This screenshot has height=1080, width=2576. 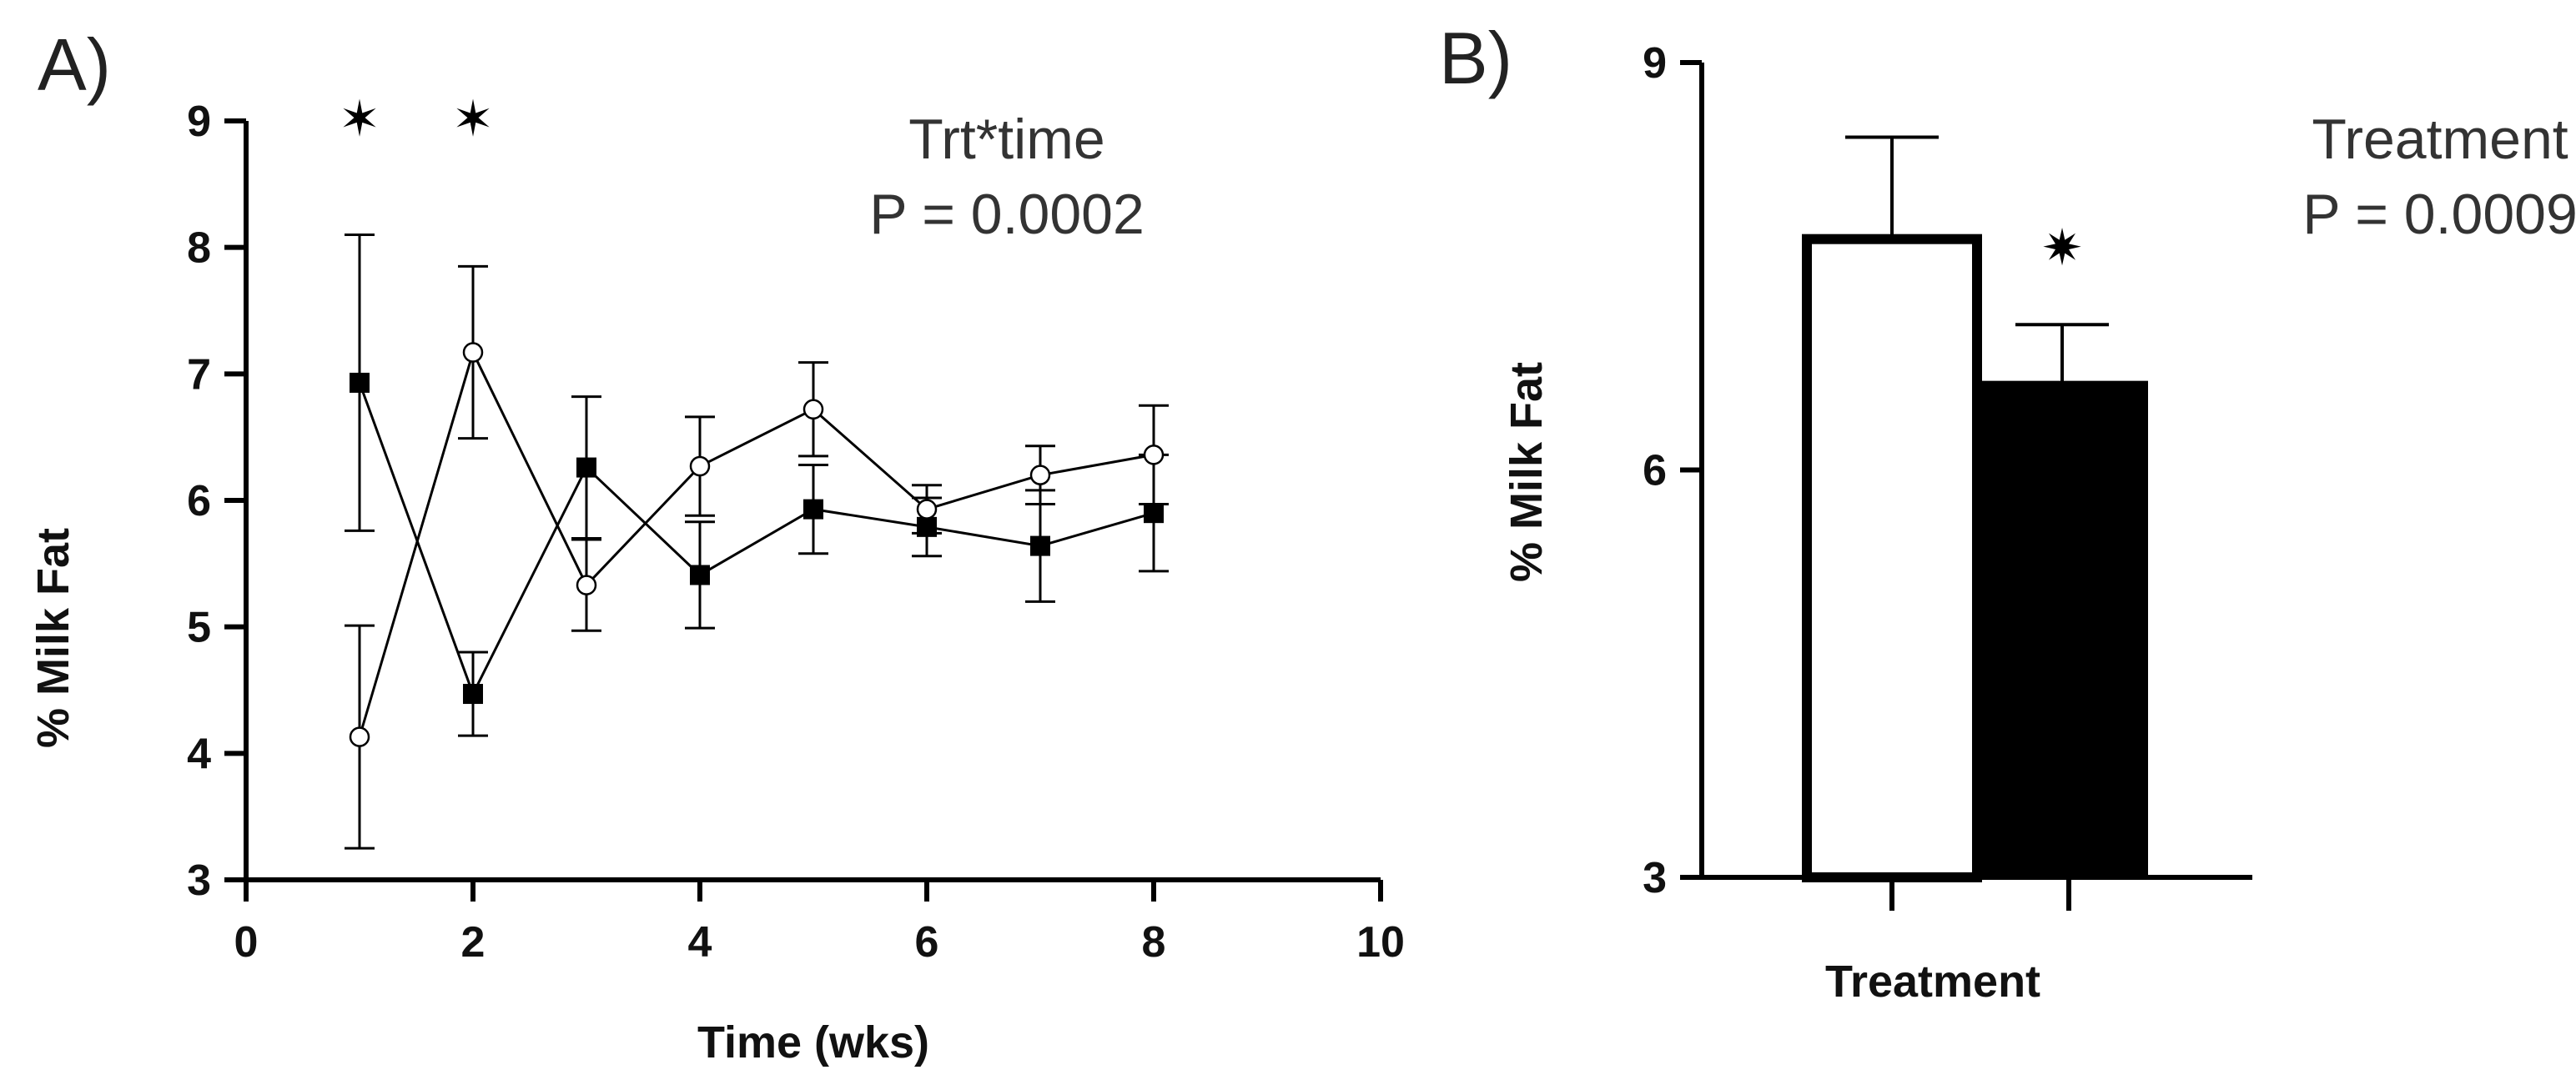 I want to click on chart-a-xtick-label: 0, so click(x=246, y=943).